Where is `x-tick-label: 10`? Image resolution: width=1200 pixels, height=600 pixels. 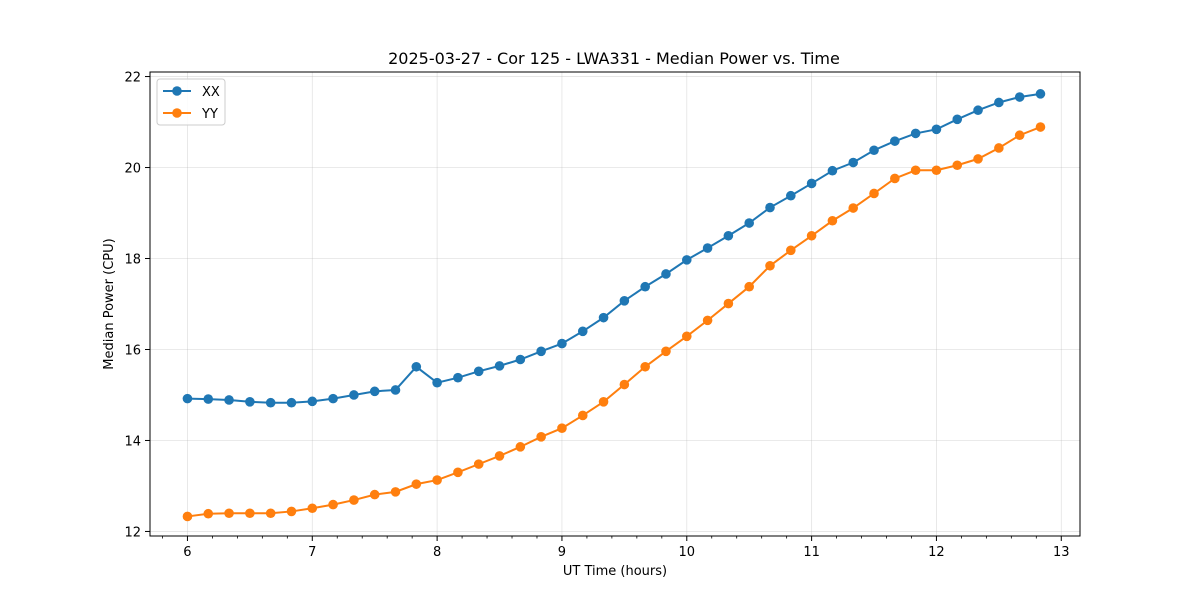 x-tick-label: 10 is located at coordinates (687, 552).